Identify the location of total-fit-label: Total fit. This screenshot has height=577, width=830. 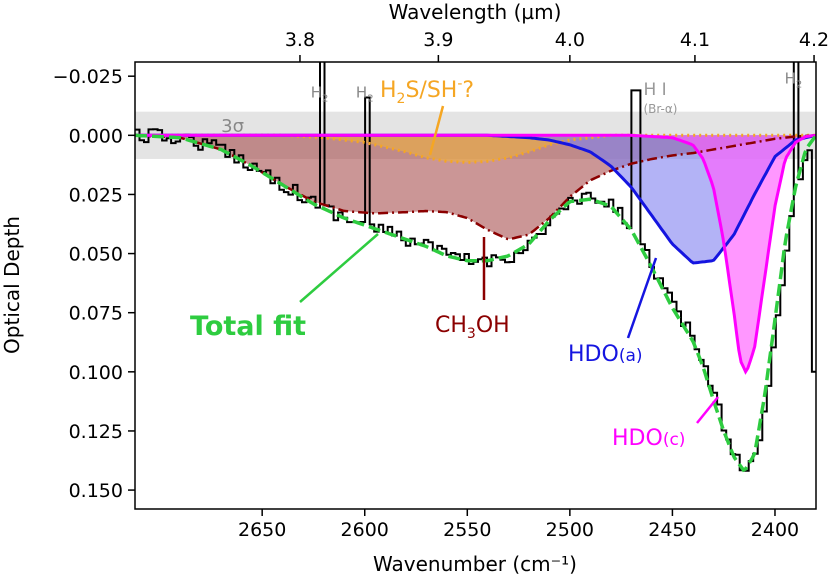
(248, 326).